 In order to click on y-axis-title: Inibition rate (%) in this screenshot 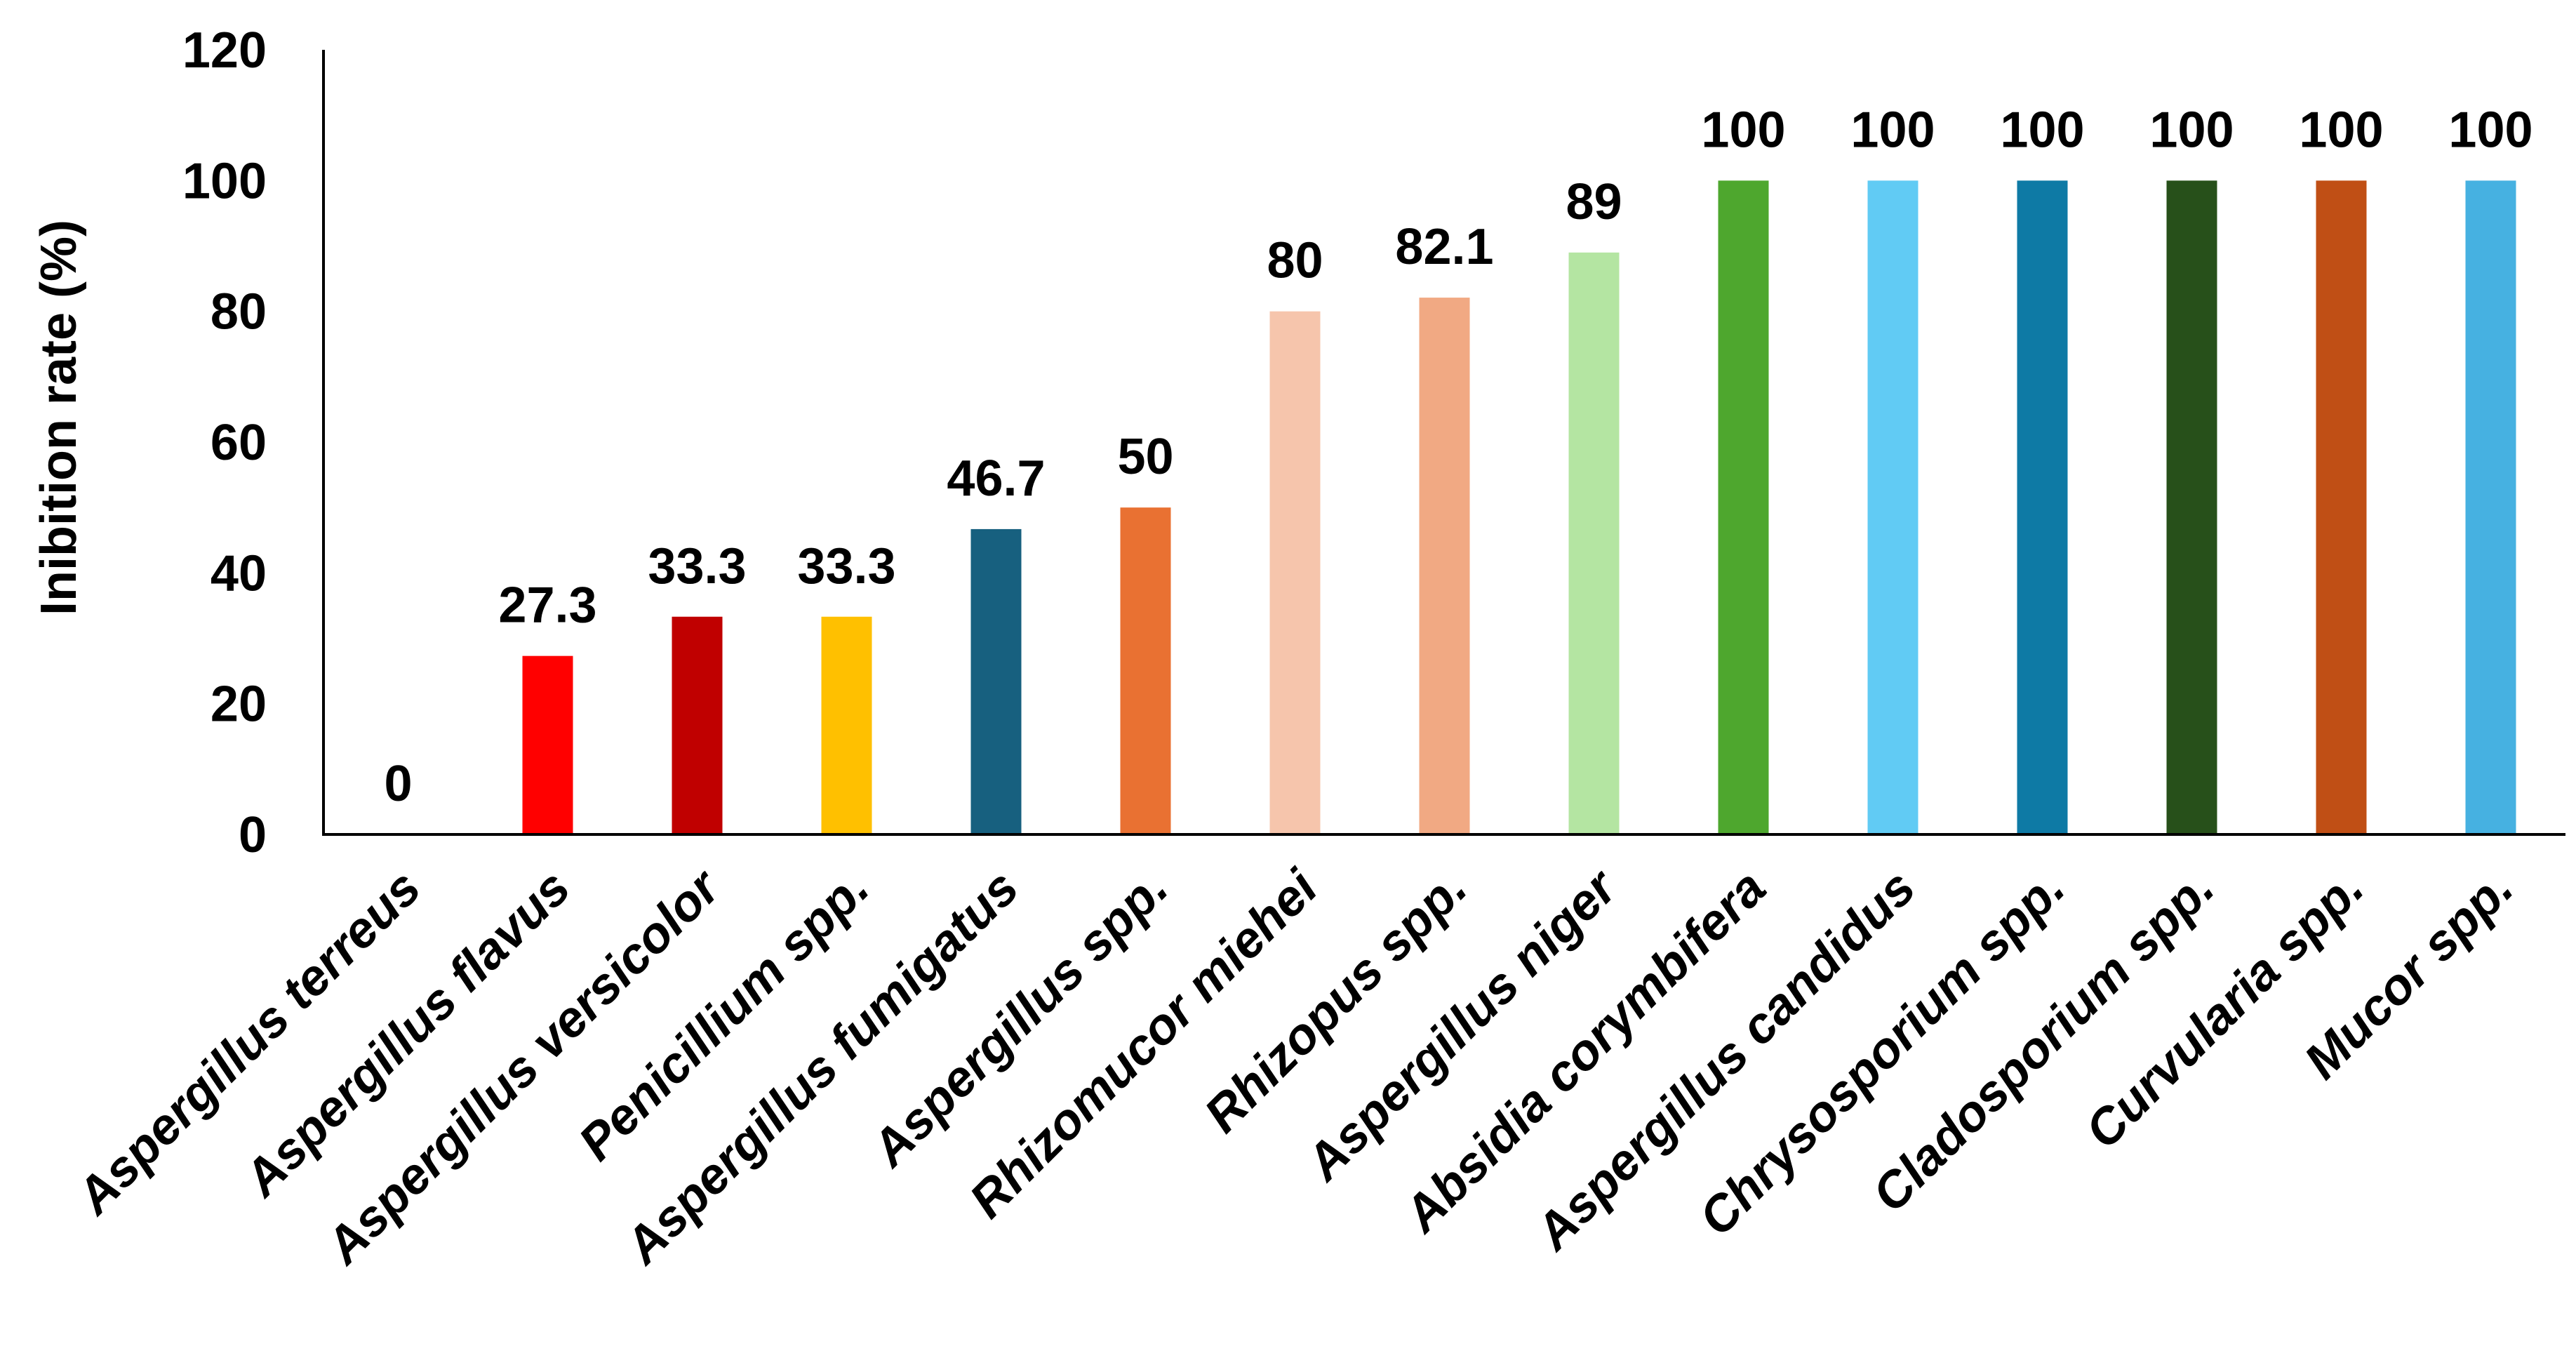, I will do `click(59, 417)`.